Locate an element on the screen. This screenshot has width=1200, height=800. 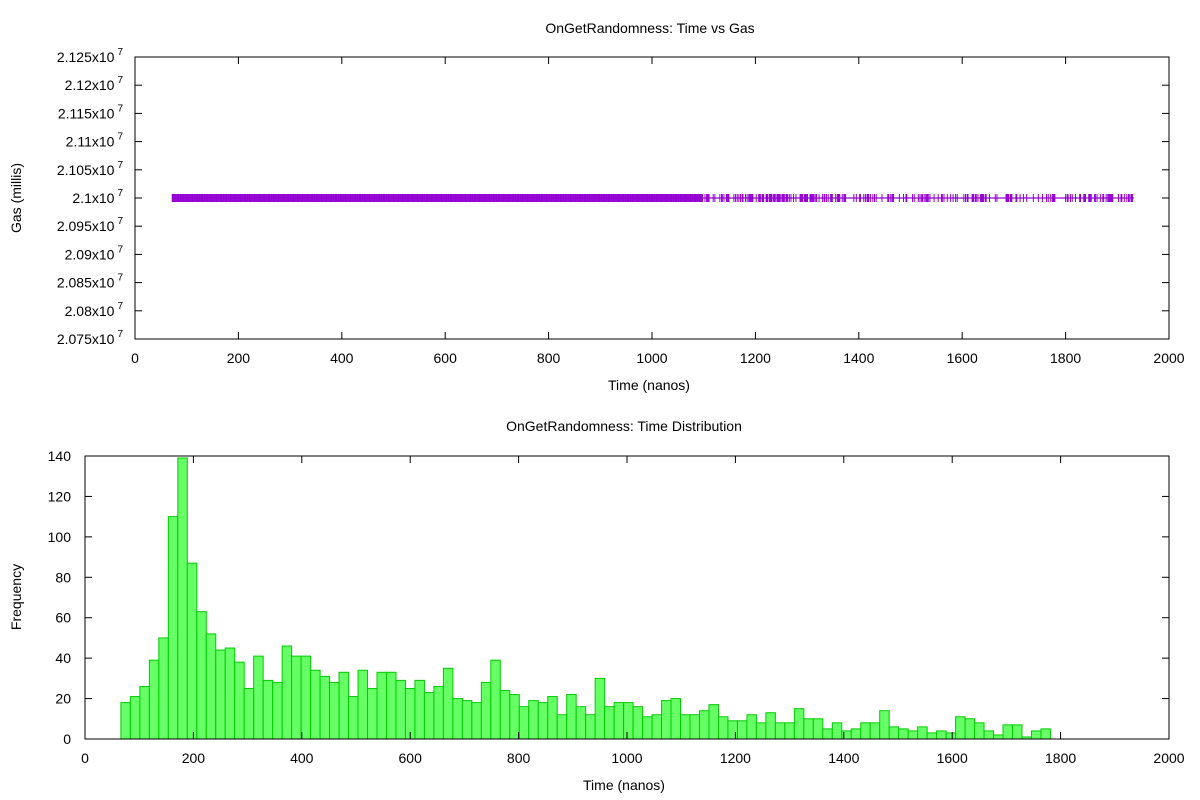
scatter-x-tick-label: 1200 is located at coordinates (755, 358).